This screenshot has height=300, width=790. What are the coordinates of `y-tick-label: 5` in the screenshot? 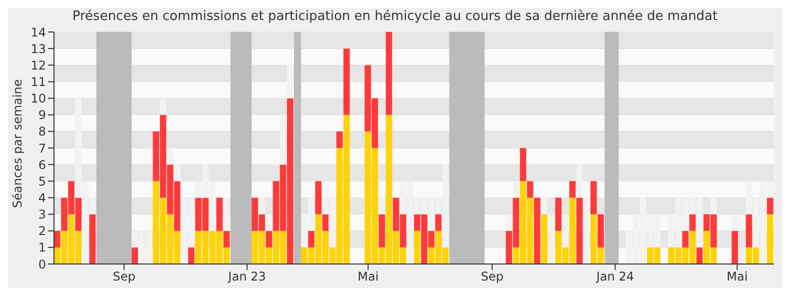 It's located at (42, 181).